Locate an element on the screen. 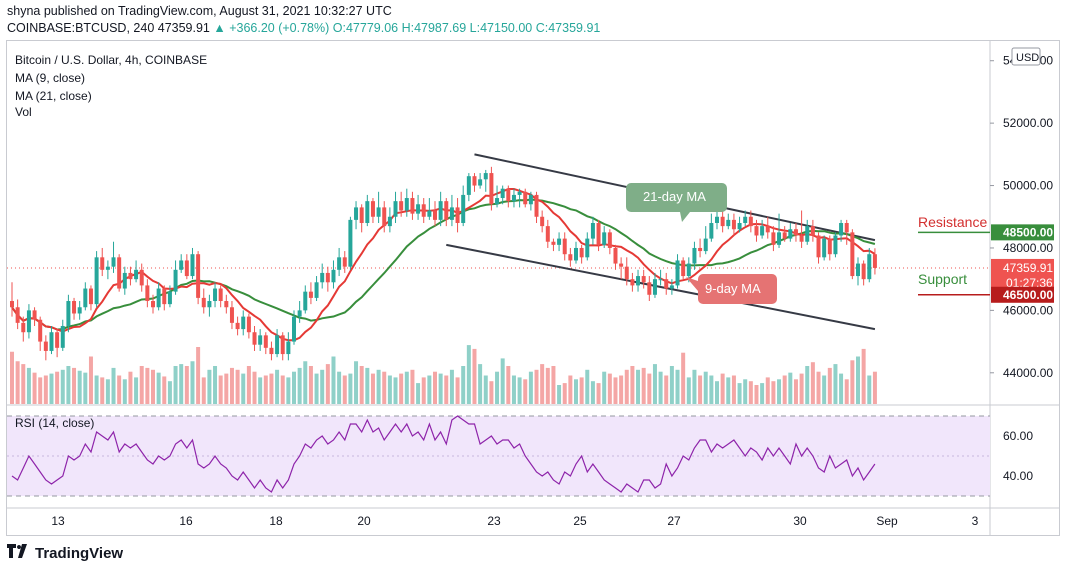 The image size is (1065, 573). rsi-line is located at coordinates (443, 454).